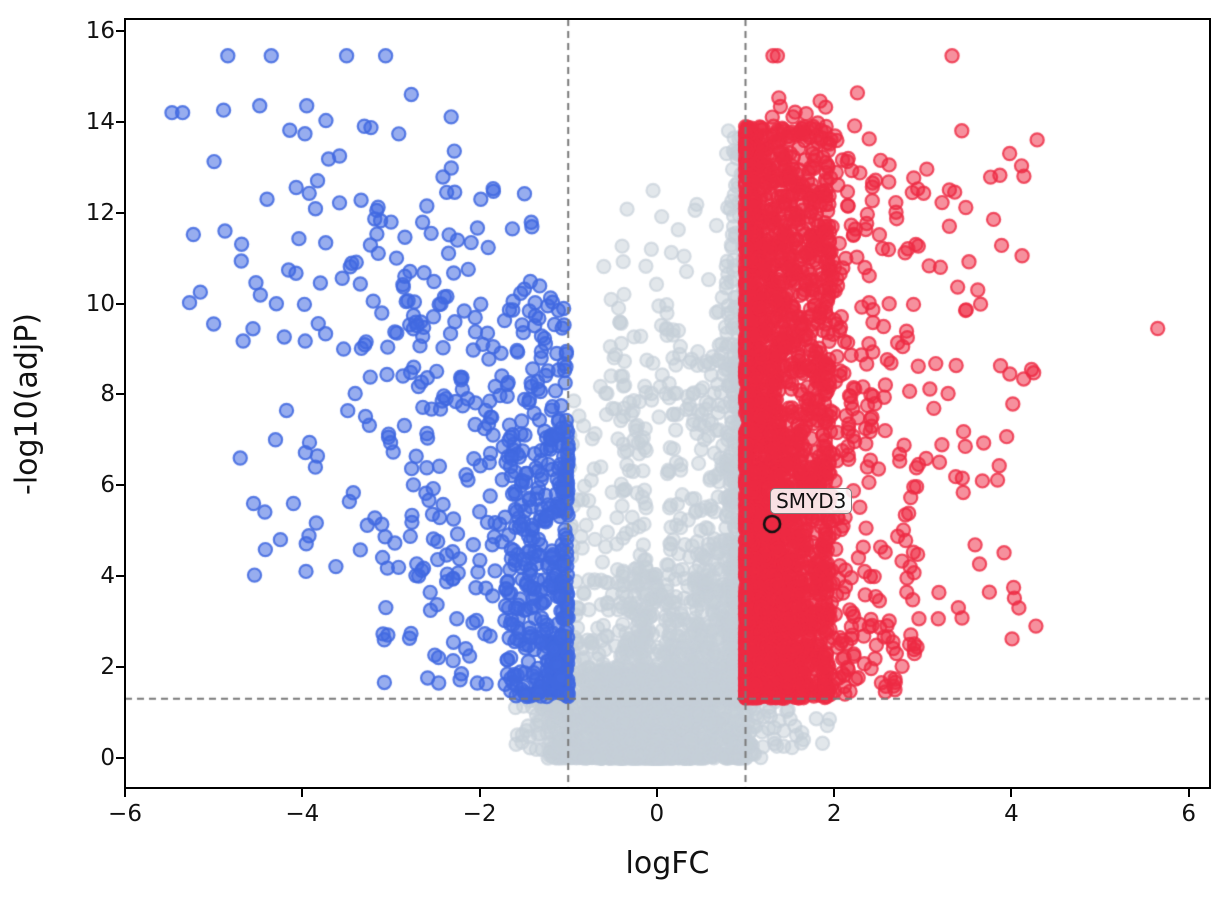 This screenshot has width=1228, height=907. What do you see at coordinates (1011, 814) in the screenshot?
I see `x-tick-label: 4` at bounding box center [1011, 814].